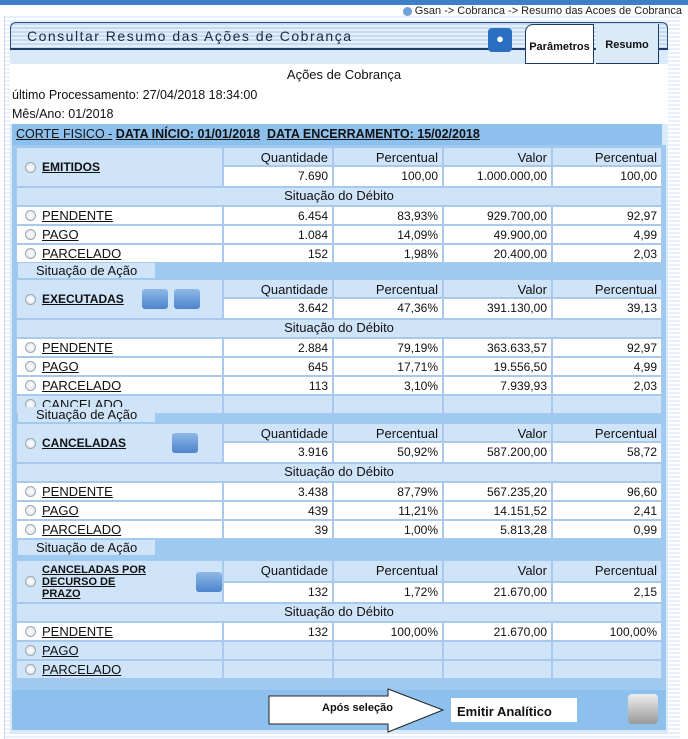  What do you see at coordinates (607, 347) in the screenshot?
I see `debito-value: 92,97` at bounding box center [607, 347].